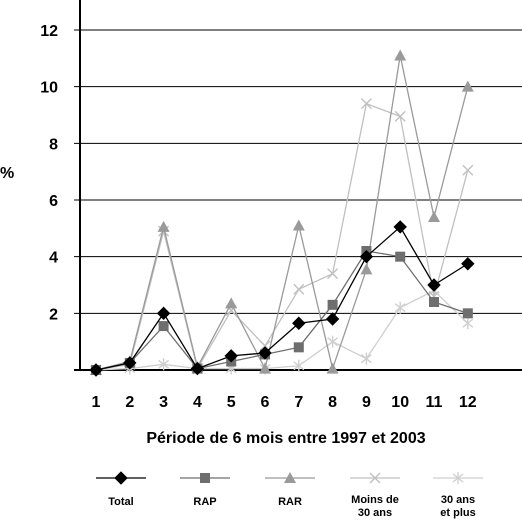 Image resolution: width=522 pixels, height=522 pixels. Describe the element at coordinates (49, 88) in the screenshot. I see `y-tick-label: 10` at that location.